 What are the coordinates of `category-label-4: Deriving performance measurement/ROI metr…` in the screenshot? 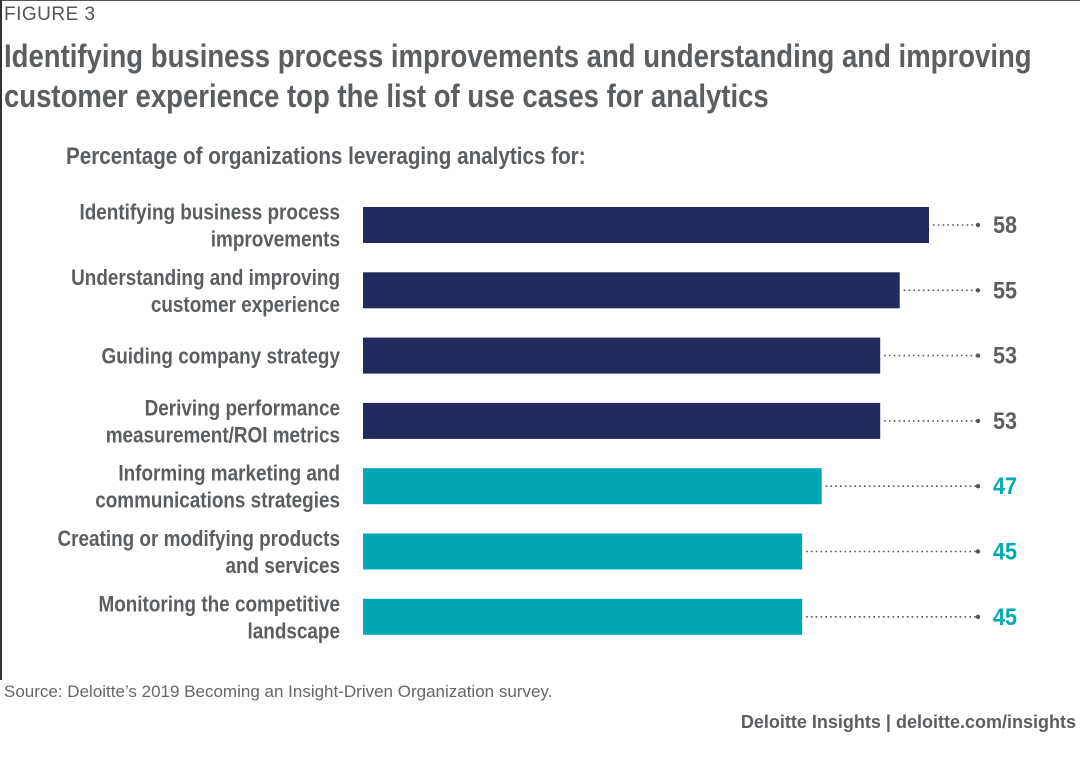 It's located at (223, 422).